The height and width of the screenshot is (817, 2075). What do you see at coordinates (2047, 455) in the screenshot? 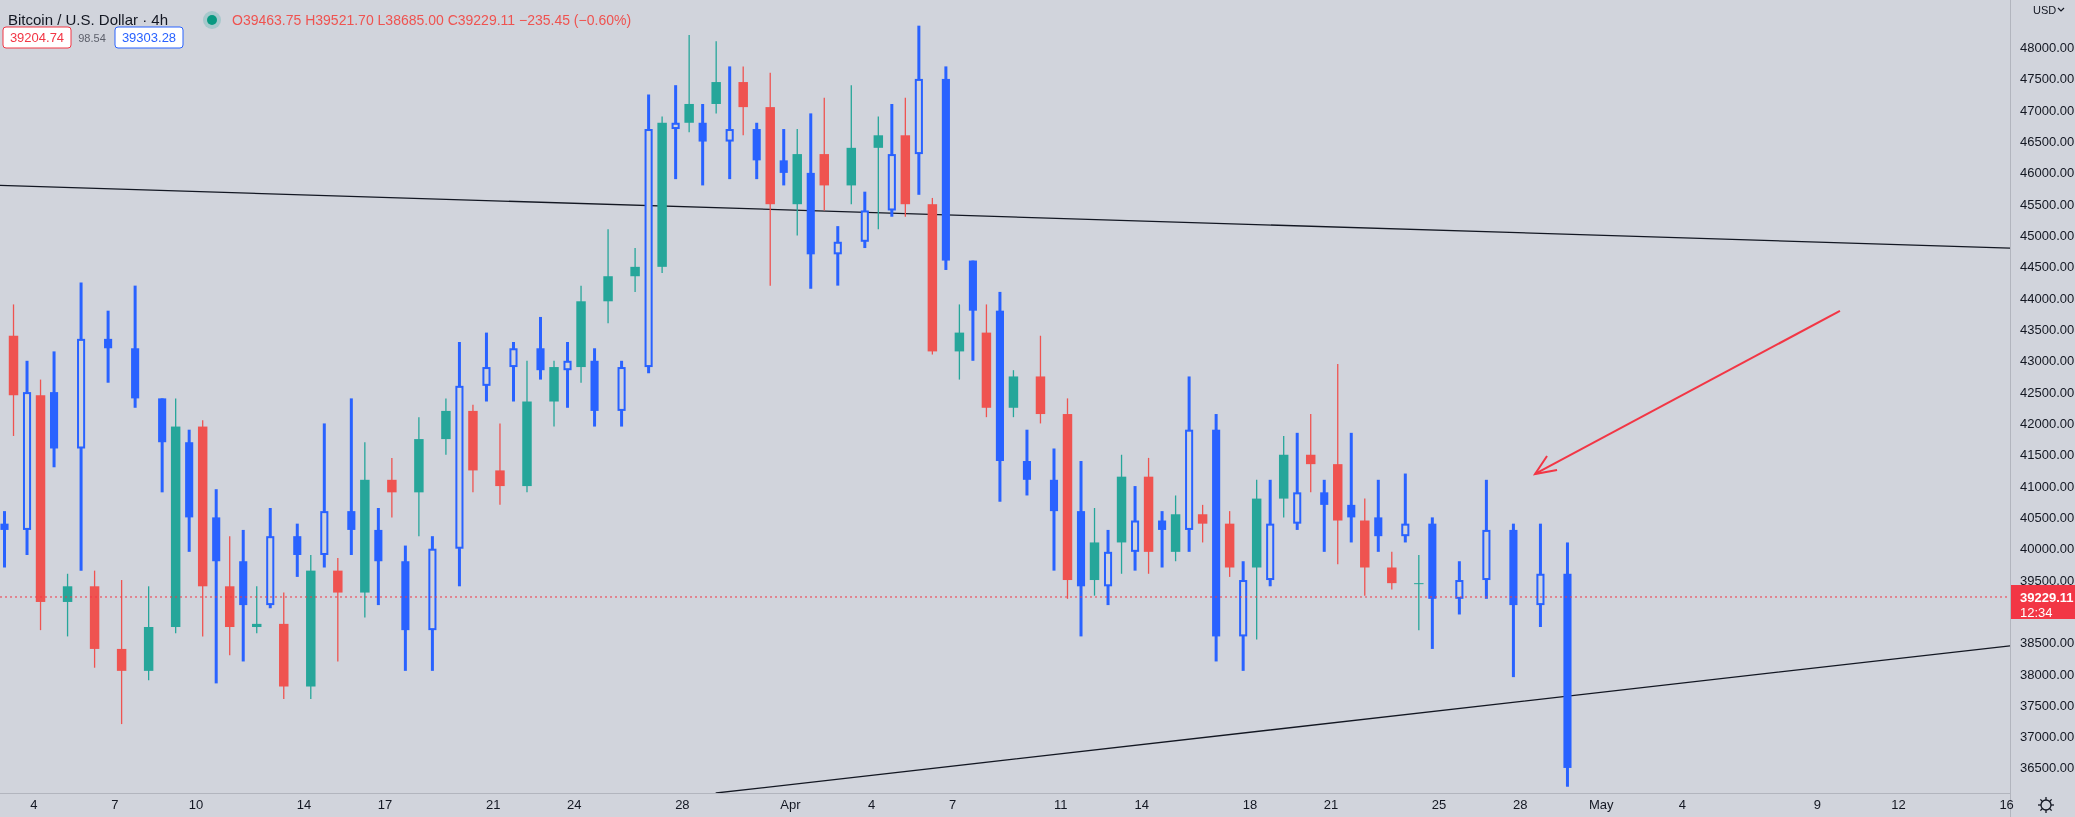
I see `y-tick-label: 41500.00` at bounding box center [2047, 455].